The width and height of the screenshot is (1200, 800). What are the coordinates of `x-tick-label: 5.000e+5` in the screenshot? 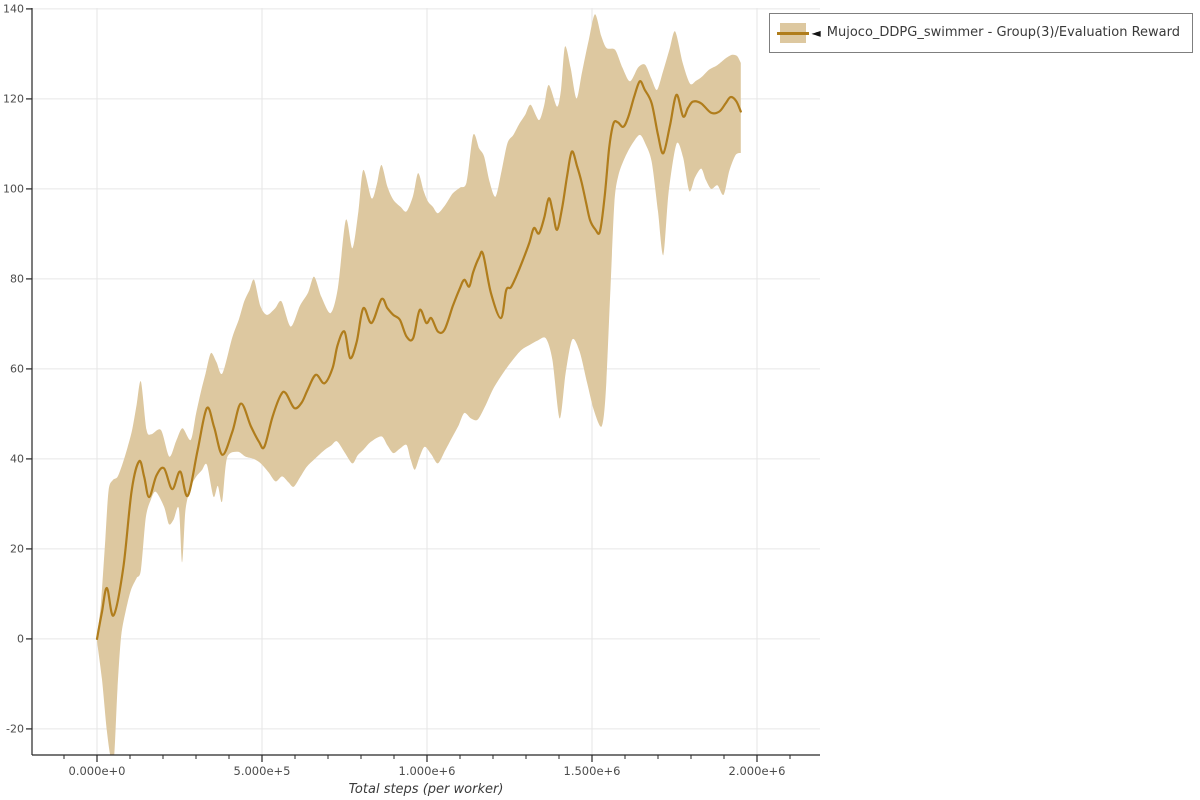 It's located at (262, 771).